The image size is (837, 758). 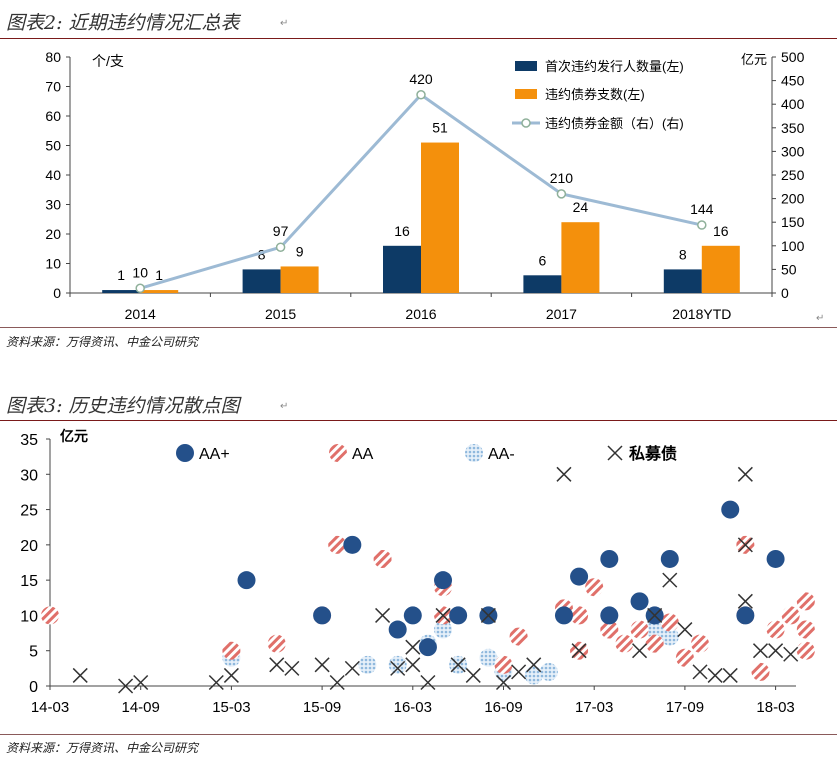 I want to click on y-tick-label-right: 0, so click(x=785, y=293).